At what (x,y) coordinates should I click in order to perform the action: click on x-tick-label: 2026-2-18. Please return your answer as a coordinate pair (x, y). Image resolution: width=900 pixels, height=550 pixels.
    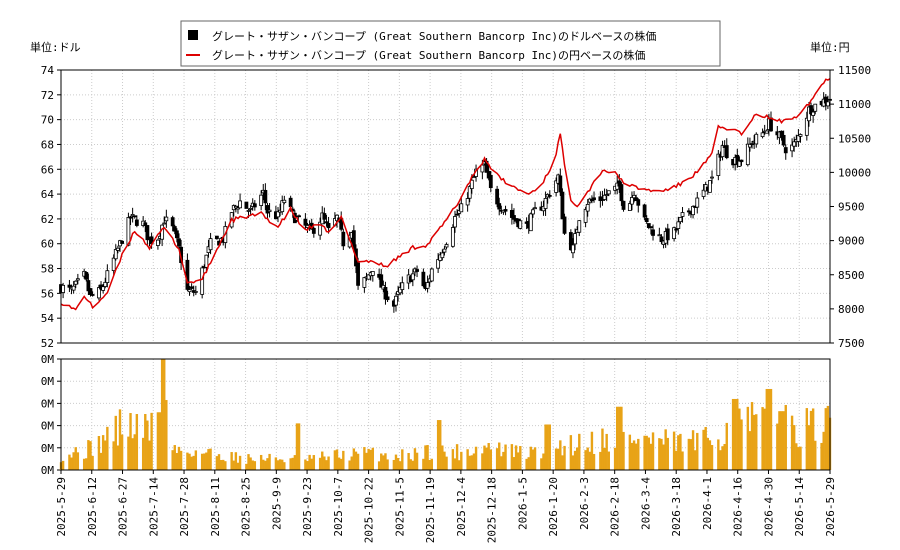
    Looking at the image, I should click on (615, 507).